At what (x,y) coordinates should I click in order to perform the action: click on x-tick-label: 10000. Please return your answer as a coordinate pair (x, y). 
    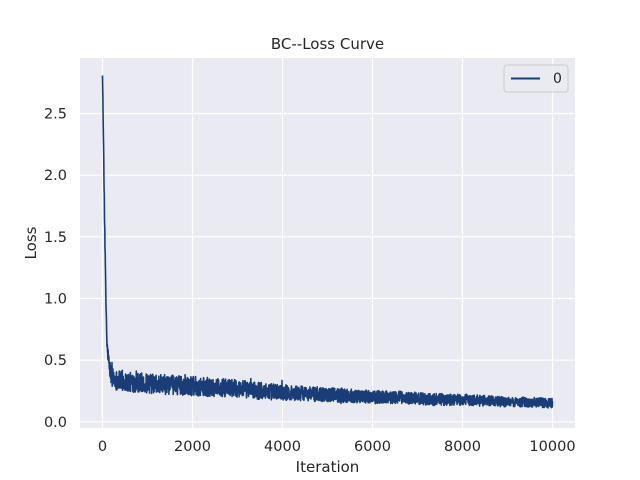
    Looking at the image, I should click on (552, 447).